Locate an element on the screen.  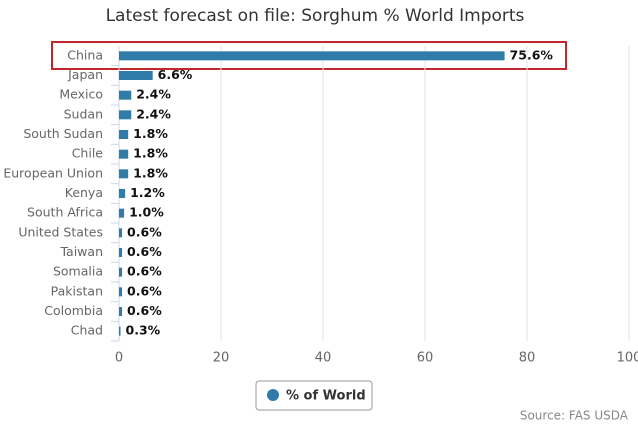
x-tick-label: 60 is located at coordinates (425, 358).